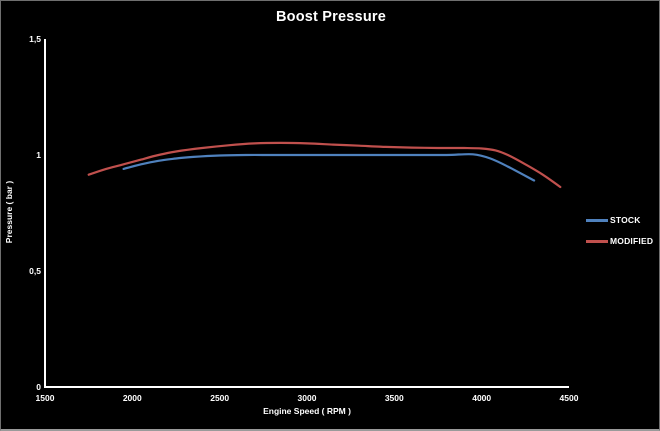  What do you see at coordinates (619, 230) in the screenshot?
I see `legend: STOCK MODIFIED` at bounding box center [619, 230].